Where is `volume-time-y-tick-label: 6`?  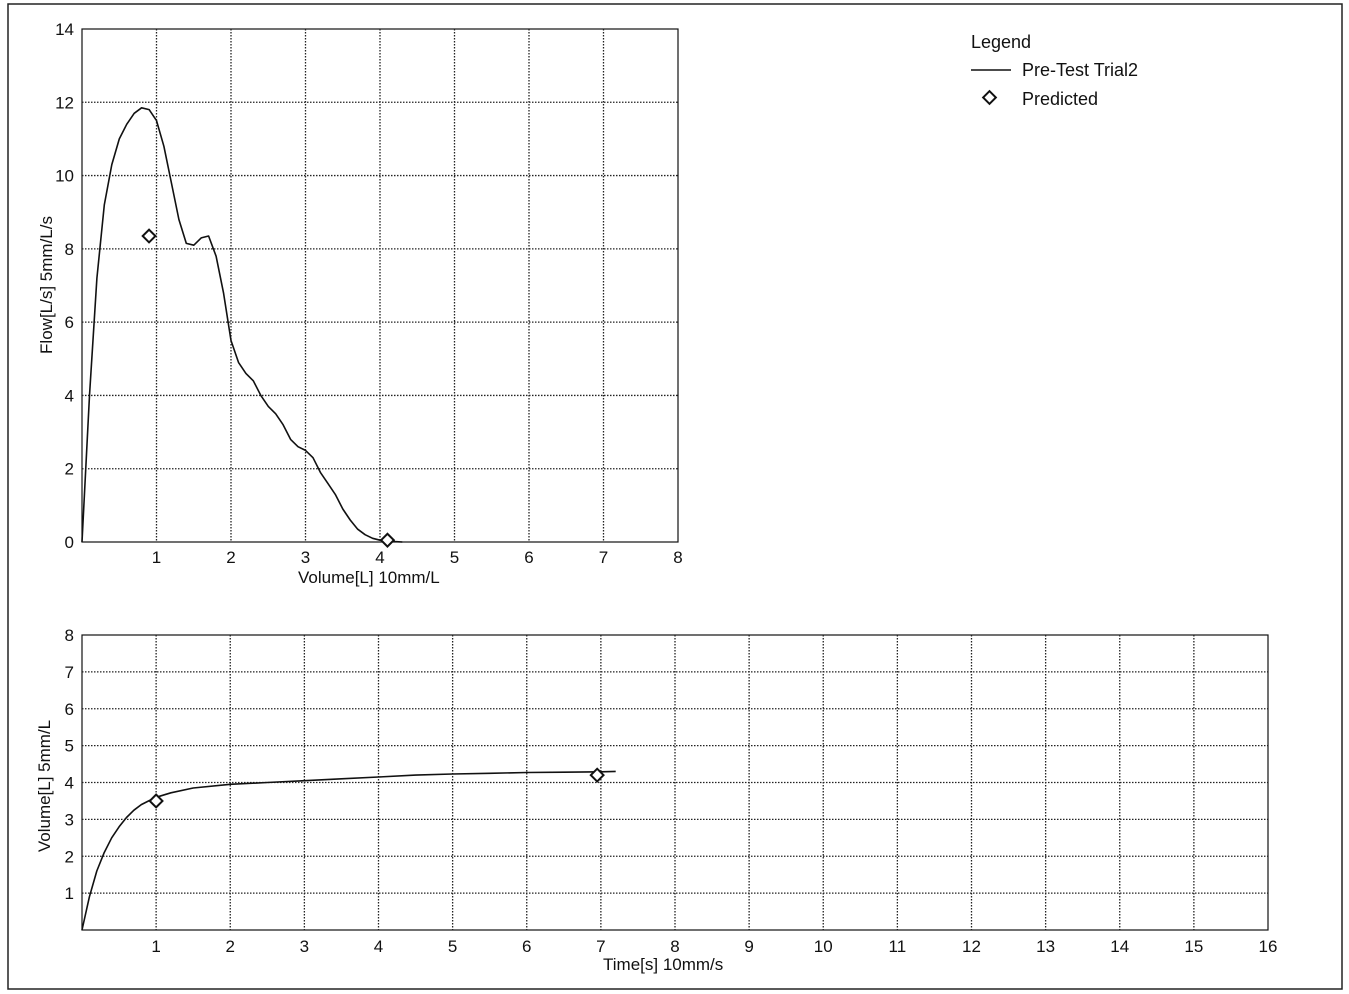
volume-time-y-tick-label: 6 is located at coordinates (69, 709).